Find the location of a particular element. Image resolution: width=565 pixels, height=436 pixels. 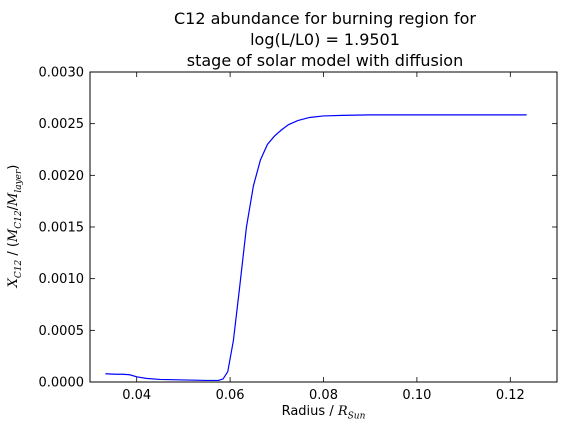

x-tick-label-3: 0.10 is located at coordinates (416, 395).